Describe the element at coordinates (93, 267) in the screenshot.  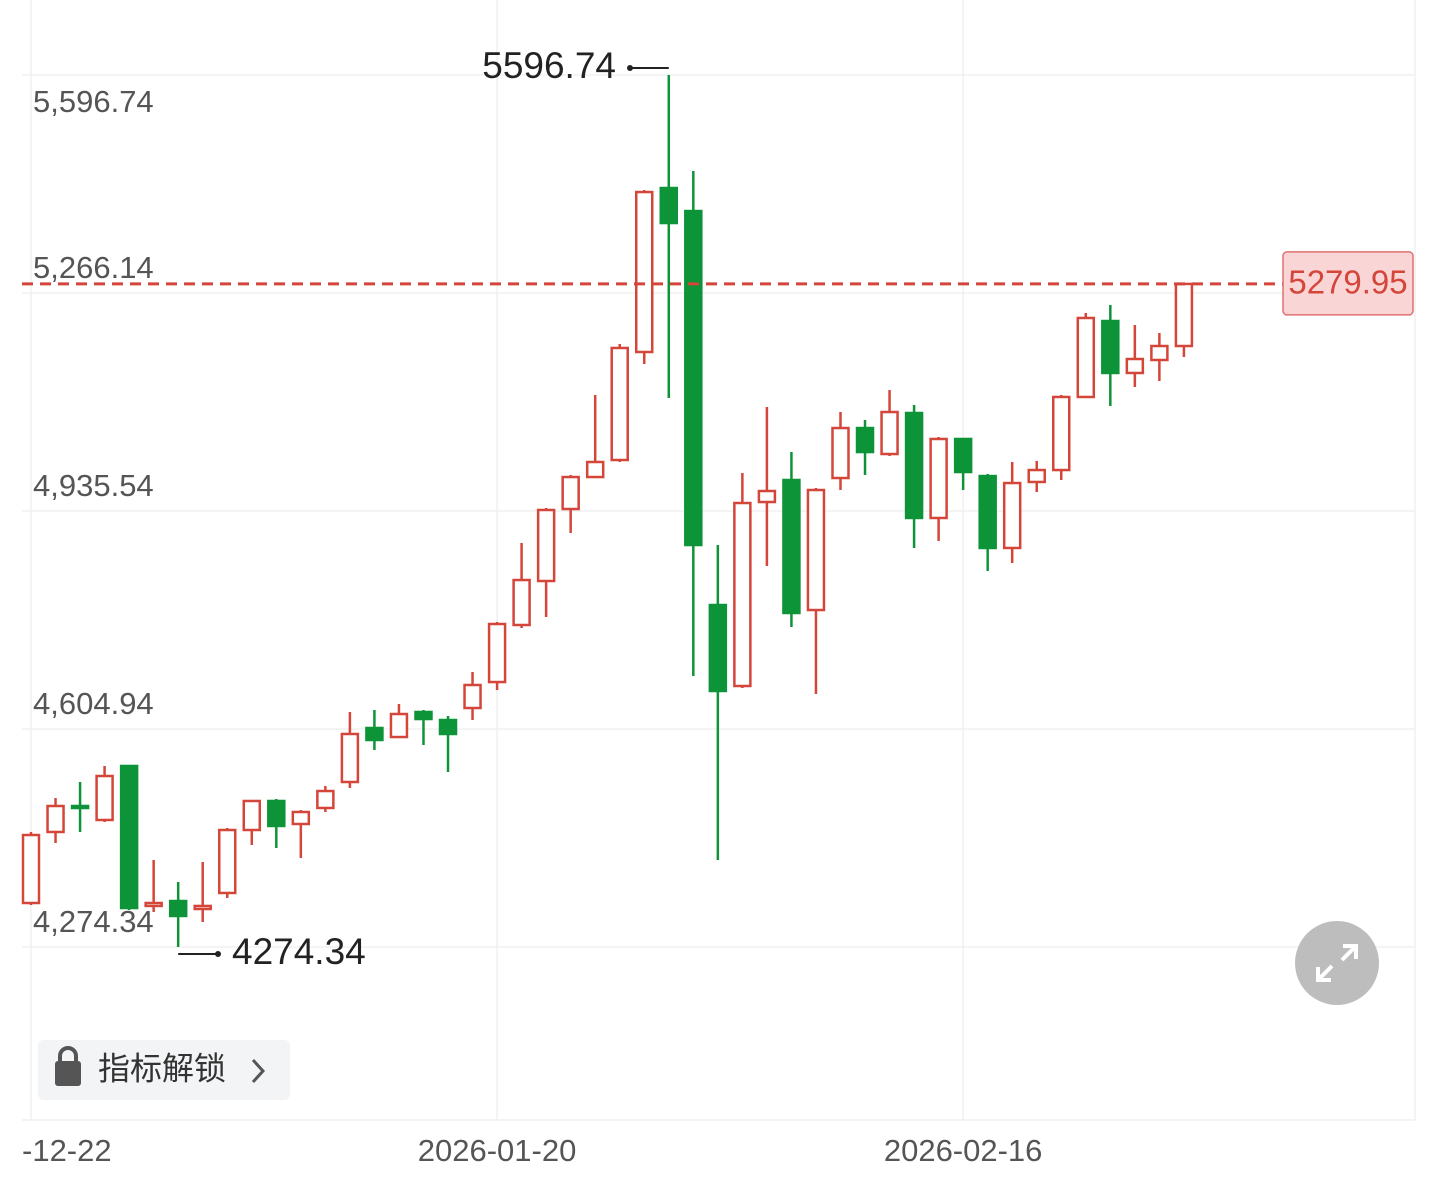
I see `y-tick-label: 5,266.14` at that location.